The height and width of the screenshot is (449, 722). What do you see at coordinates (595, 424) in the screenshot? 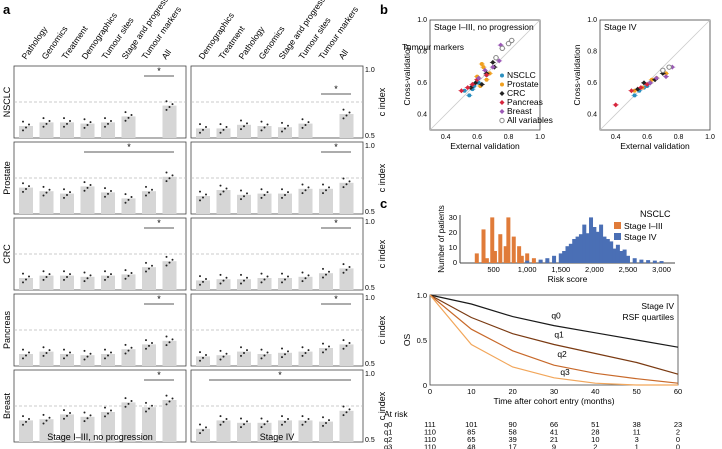
I see `at-risk-count: 51` at bounding box center [595, 424].